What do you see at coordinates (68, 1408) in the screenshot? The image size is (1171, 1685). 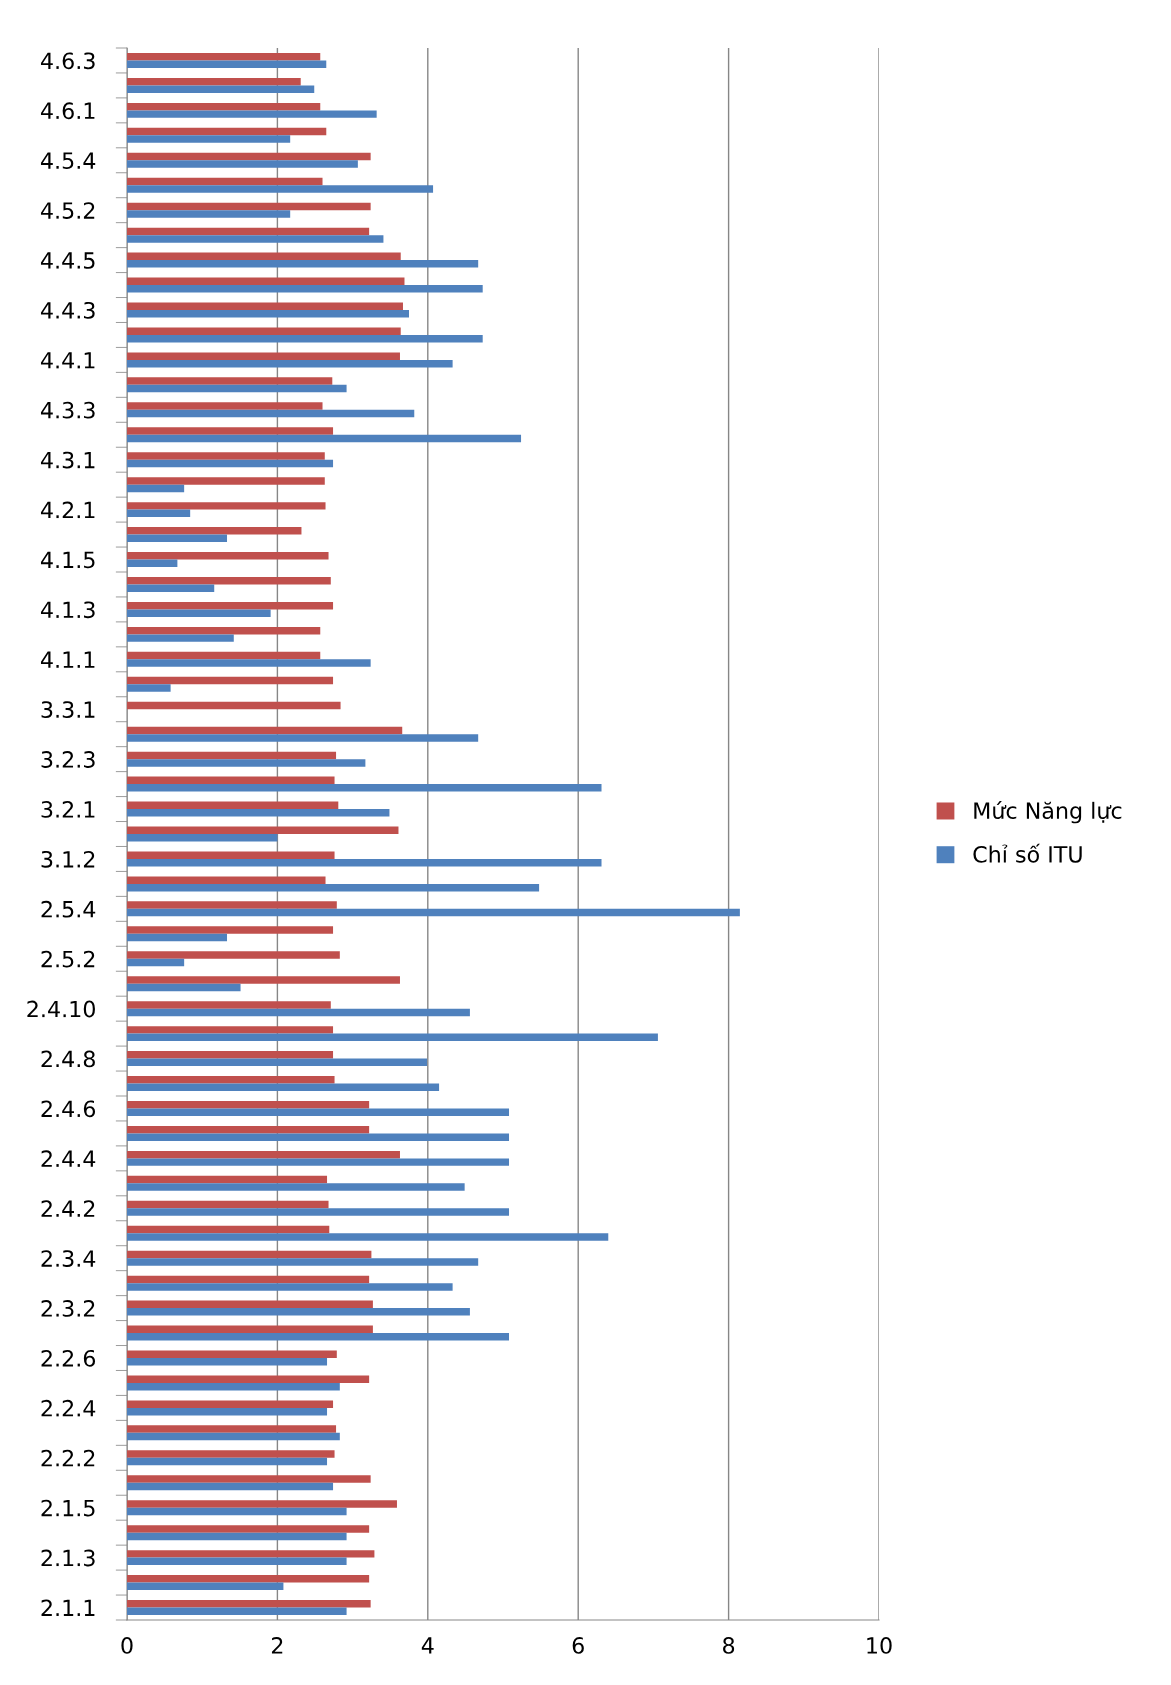 I see `y-tick-label: 2.2.4` at bounding box center [68, 1408].